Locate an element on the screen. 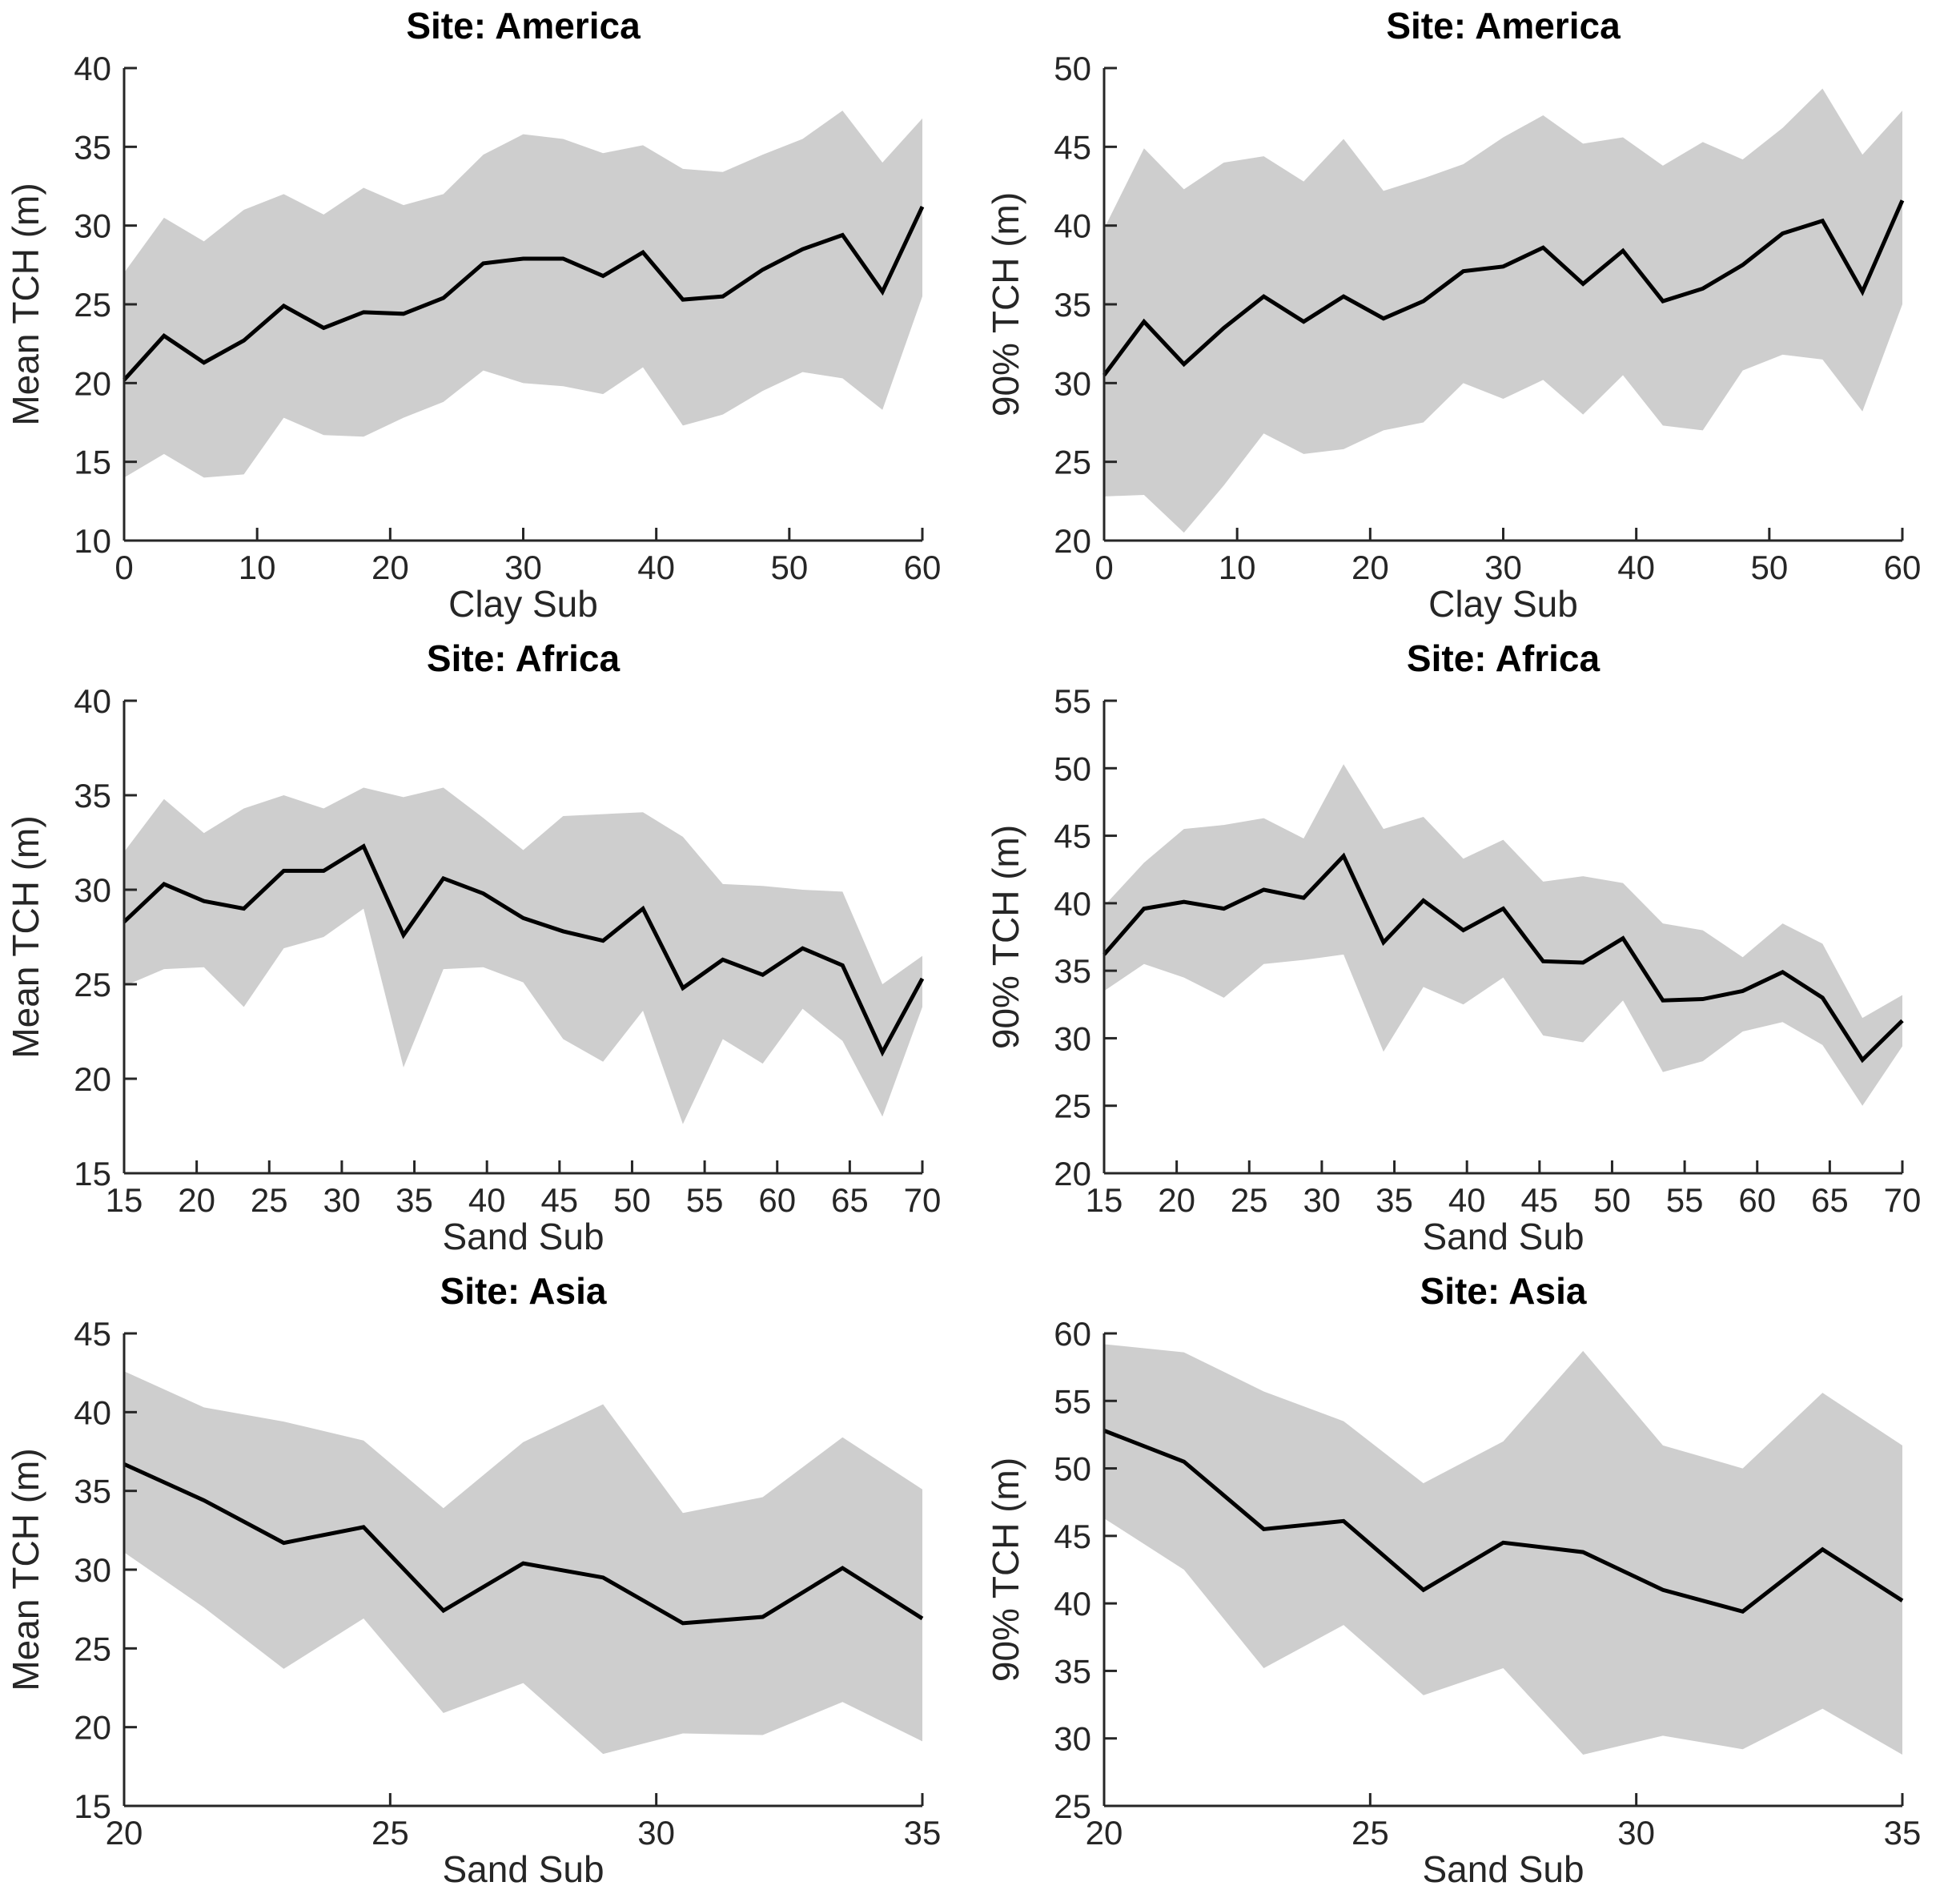 The image size is (1960, 1898). y-tick-label: 15 is located at coordinates (93, 462).